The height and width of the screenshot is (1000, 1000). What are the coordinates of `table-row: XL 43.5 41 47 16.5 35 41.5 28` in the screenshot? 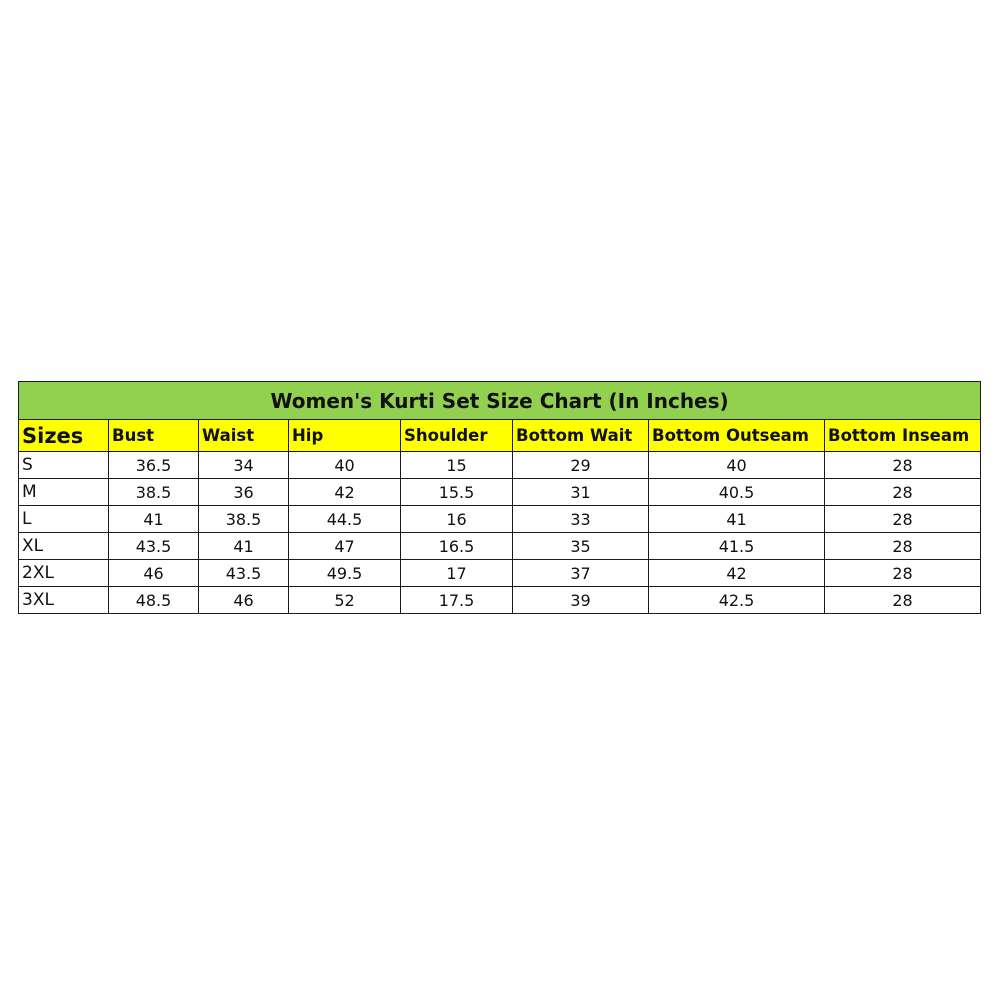 It's located at (500, 546).